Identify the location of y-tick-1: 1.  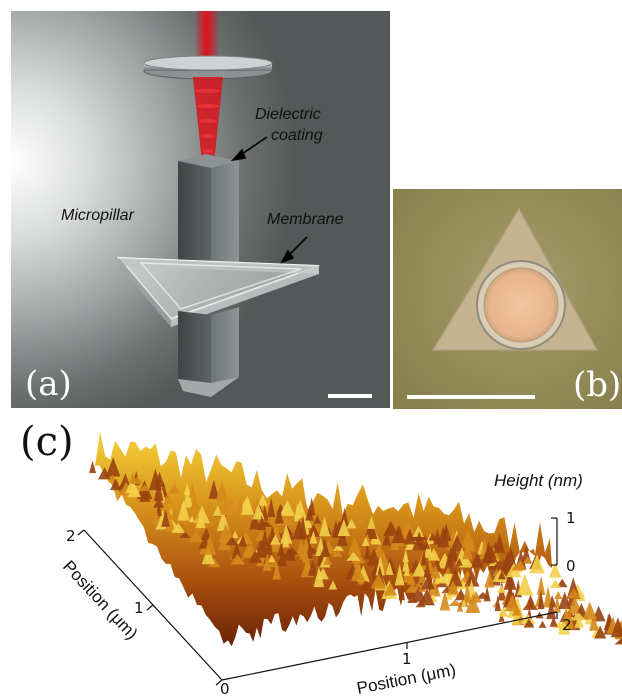
(139, 608).